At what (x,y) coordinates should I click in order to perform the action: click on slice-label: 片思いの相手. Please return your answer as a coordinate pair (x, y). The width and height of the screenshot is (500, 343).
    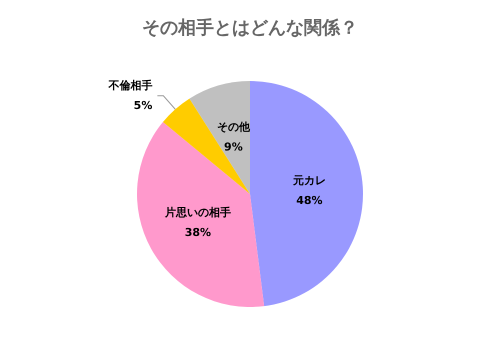
    Looking at the image, I should click on (197, 213).